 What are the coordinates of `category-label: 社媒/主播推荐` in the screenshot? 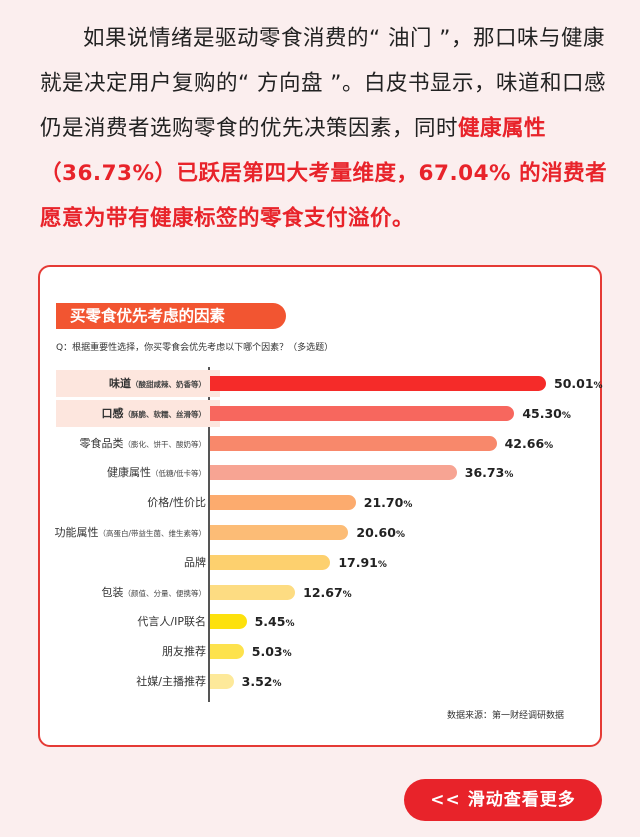 It's located at (171, 681).